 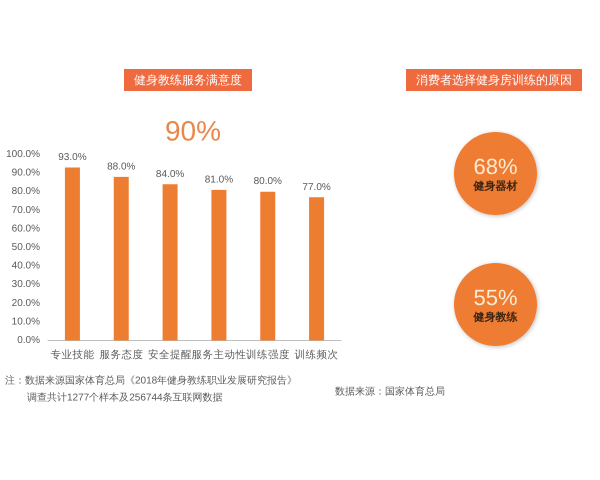 What do you see at coordinates (193, 131) in the screenshot?
I see `chart-subtitle: 90%` at bounding box center [193, 131].